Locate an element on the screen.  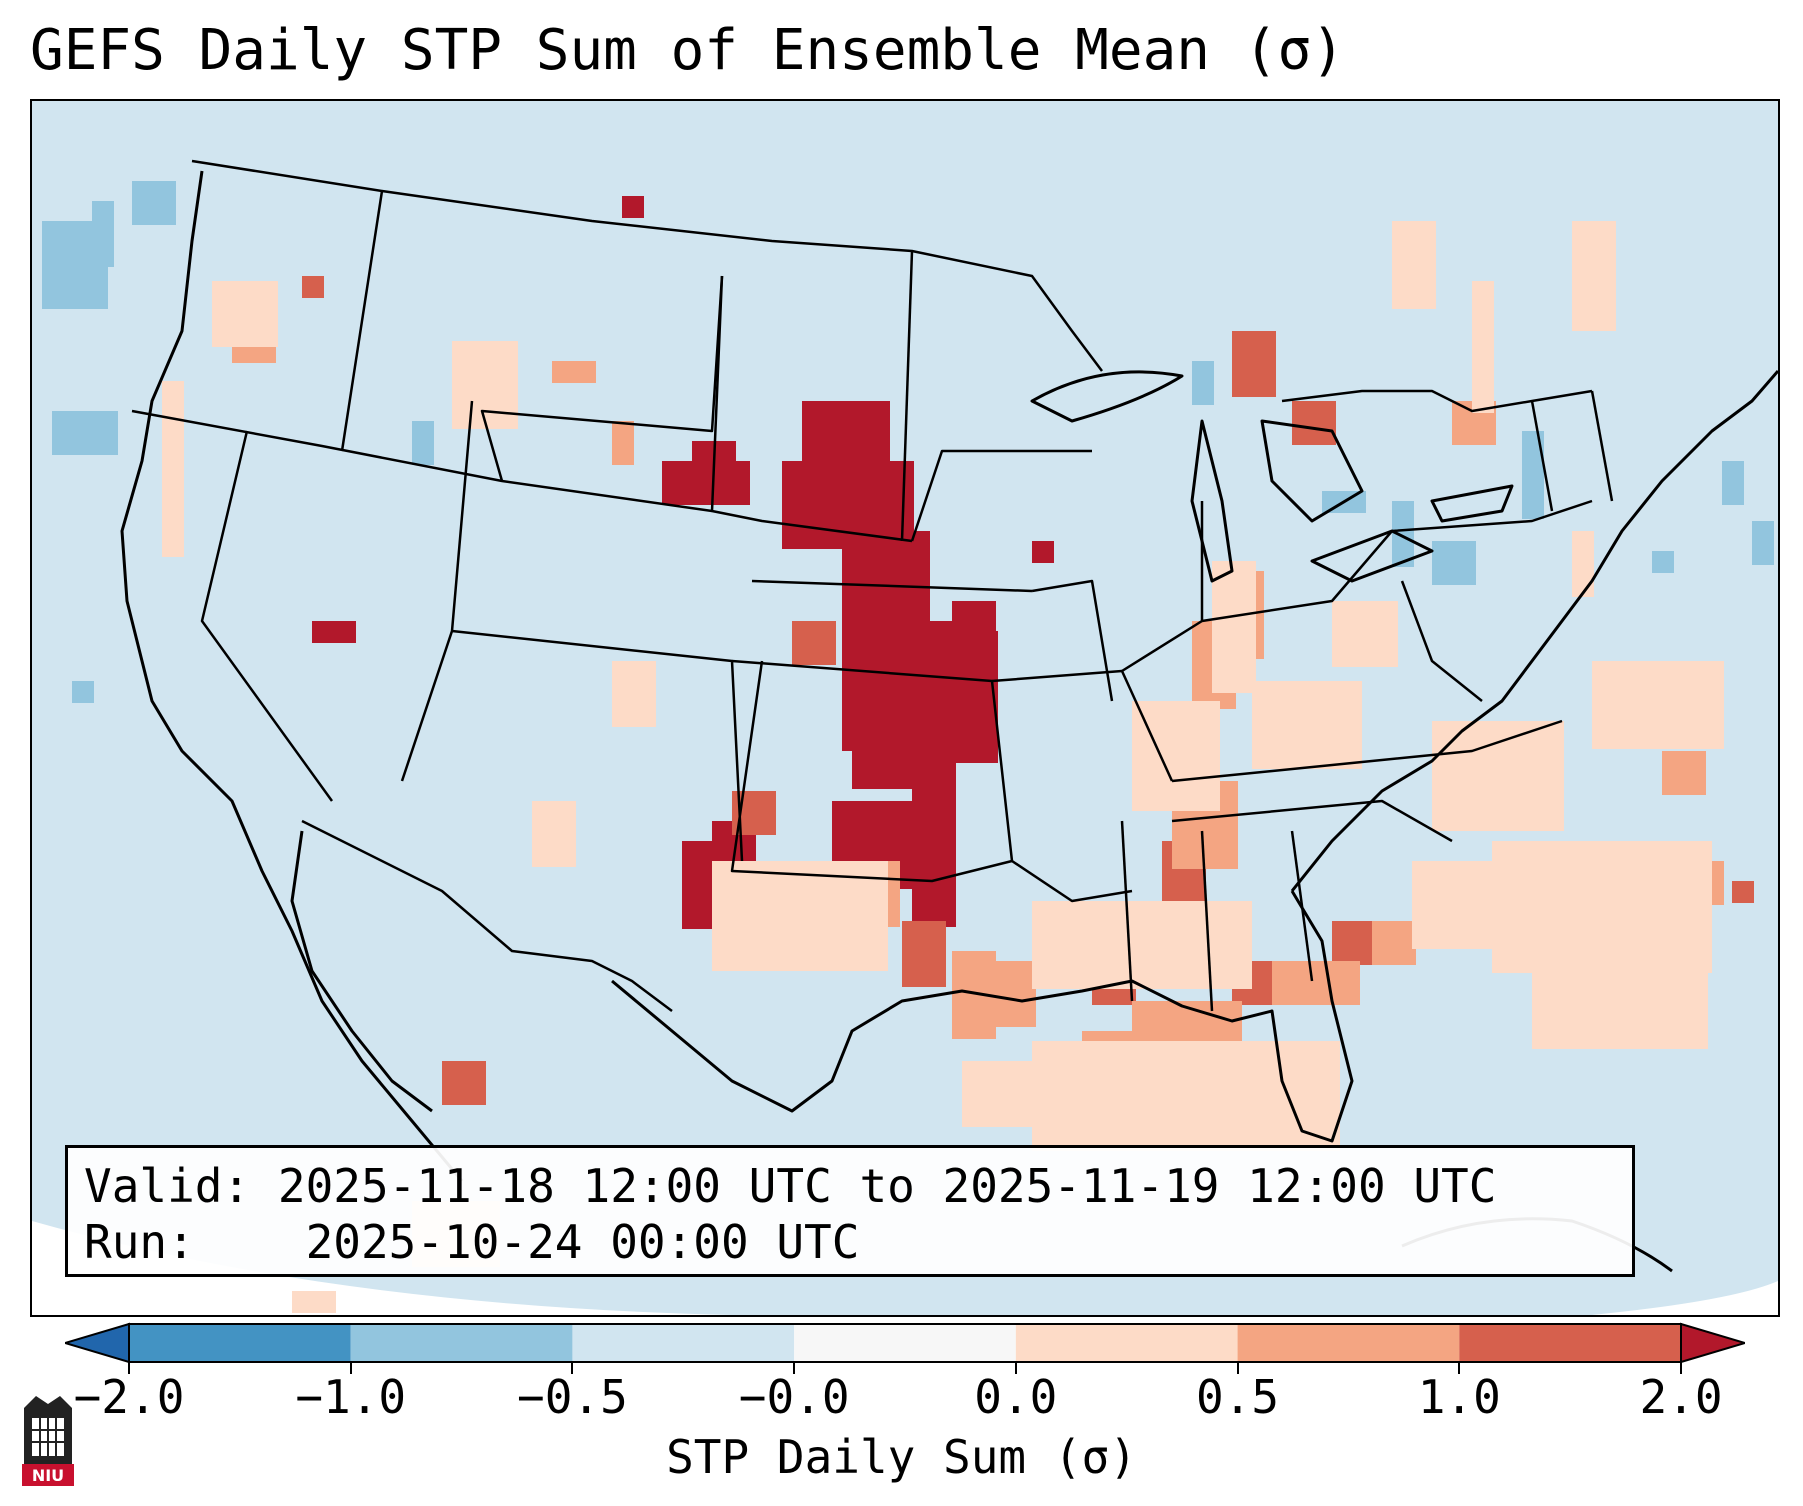
state-border is located at coordinates (267, 616).